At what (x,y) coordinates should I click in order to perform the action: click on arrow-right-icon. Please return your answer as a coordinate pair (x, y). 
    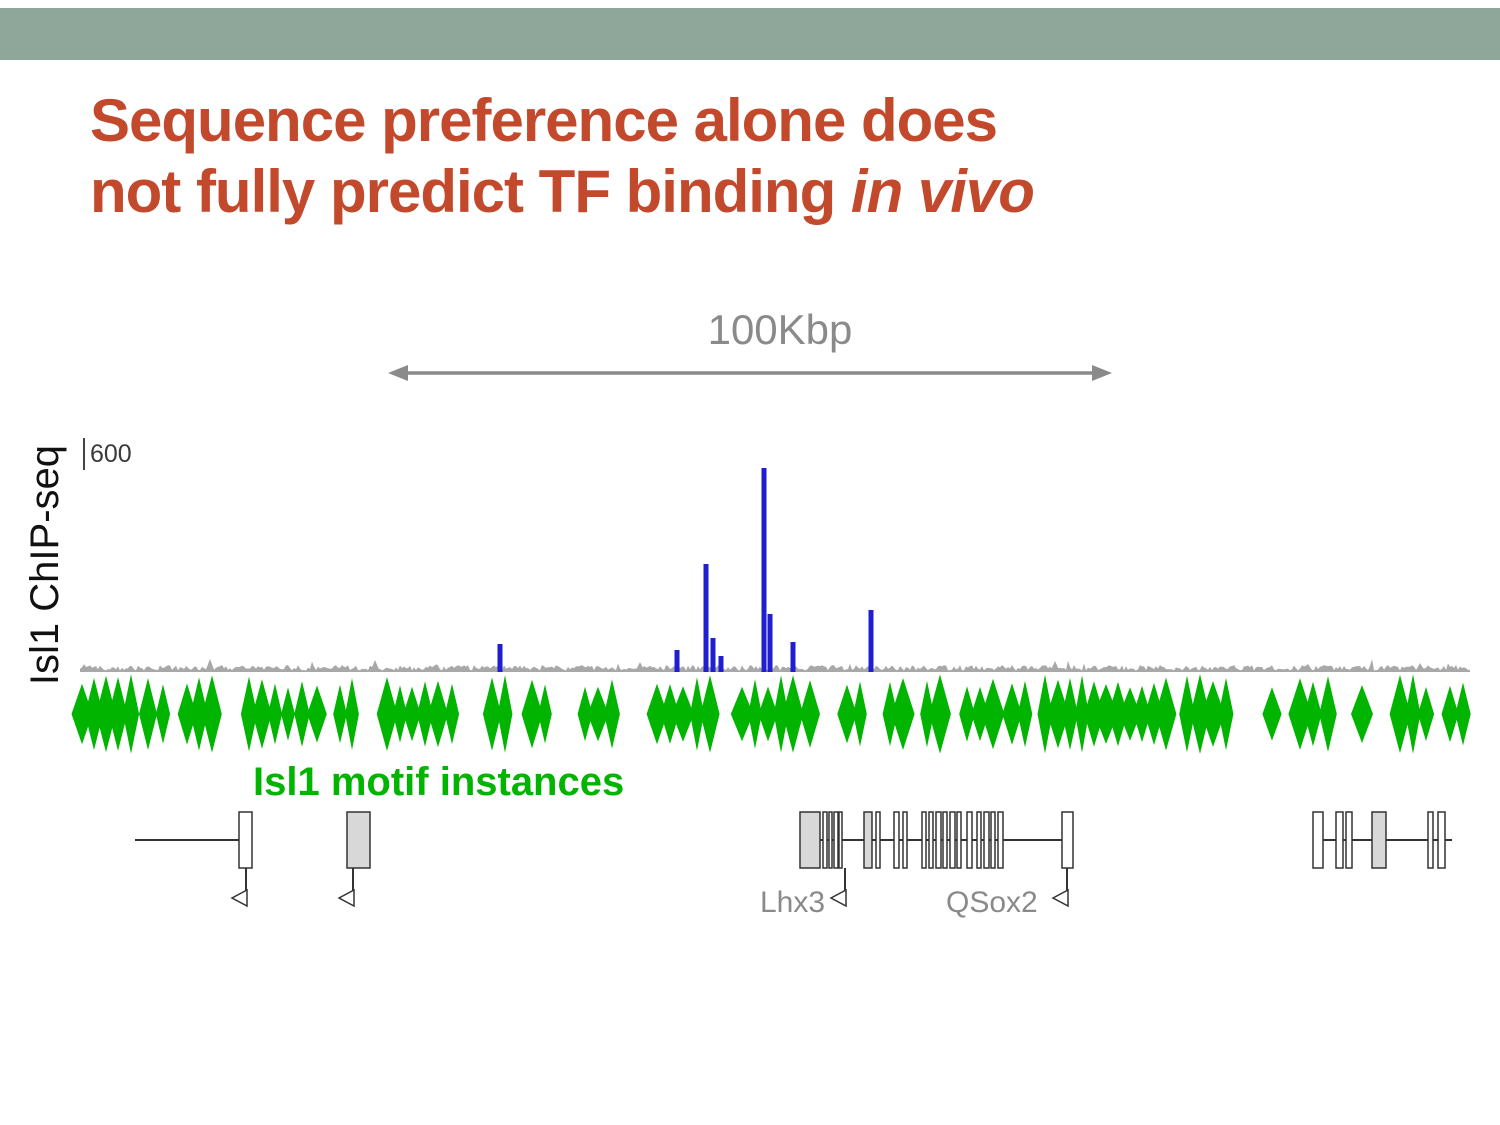
    Looking at the image, I should click on (1102, 373).